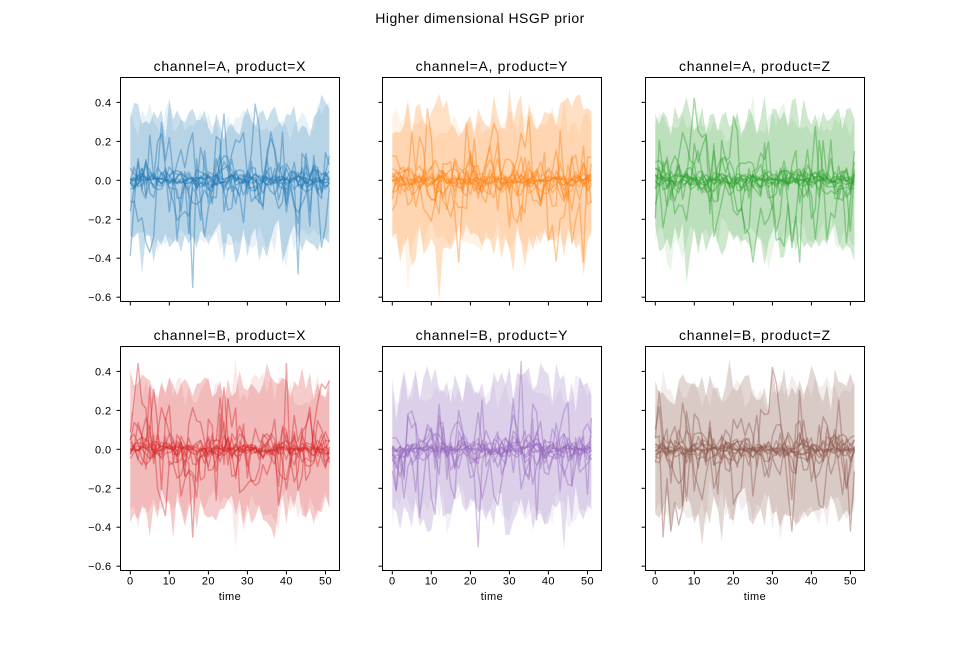 The width and height of the screenshot is (960, 645). Describe the element at coordinates (480, 18) in the screenshot. I see `svg-text: Higher dimensional HSGP prior` at that location.